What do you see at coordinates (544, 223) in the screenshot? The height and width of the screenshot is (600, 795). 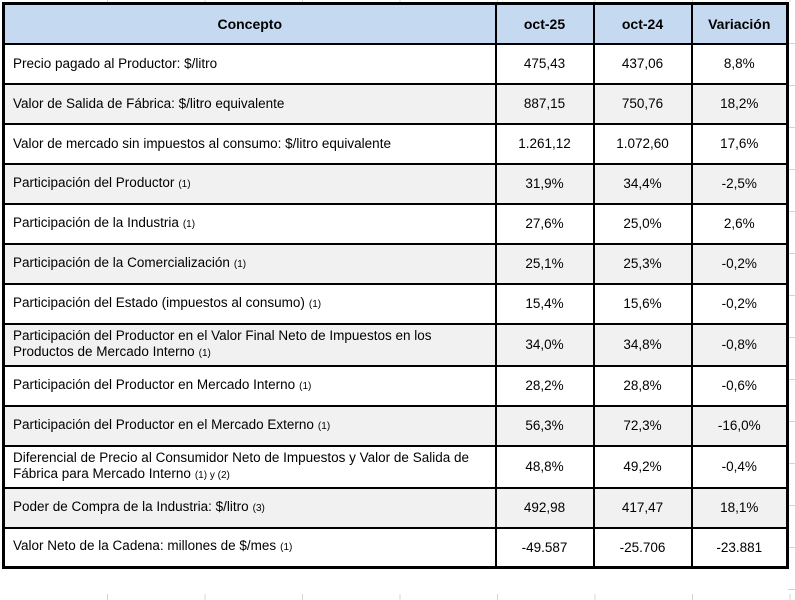 I see `oct25-value-cell: 27,6%` at bounding box center [544, 223].